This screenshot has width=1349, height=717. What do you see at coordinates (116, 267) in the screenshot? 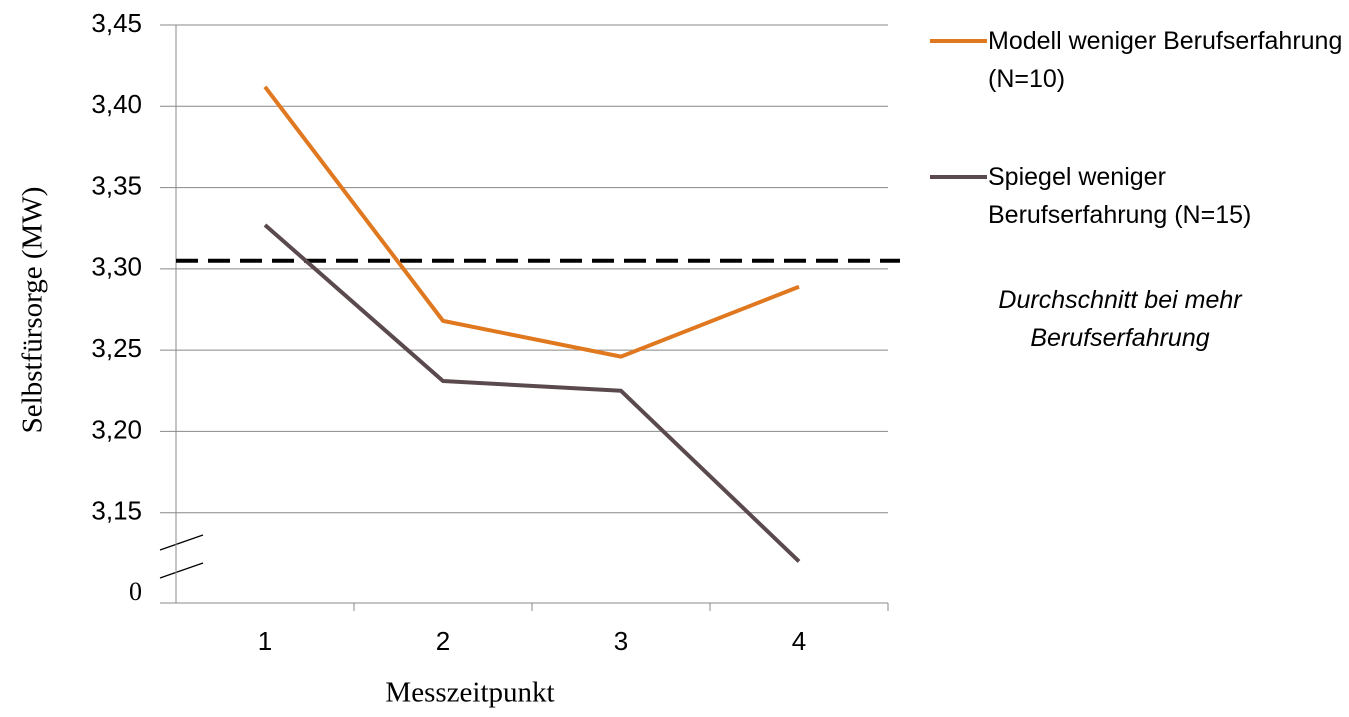
I see `y-tick-label: 3,30` at bounding box center [116, 267].